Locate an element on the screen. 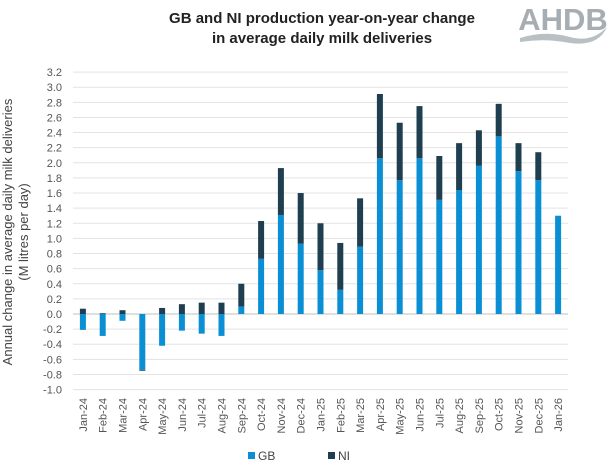 The image size is (613, 469). legend-label-ni: NI is located at coordinates (344, 456).